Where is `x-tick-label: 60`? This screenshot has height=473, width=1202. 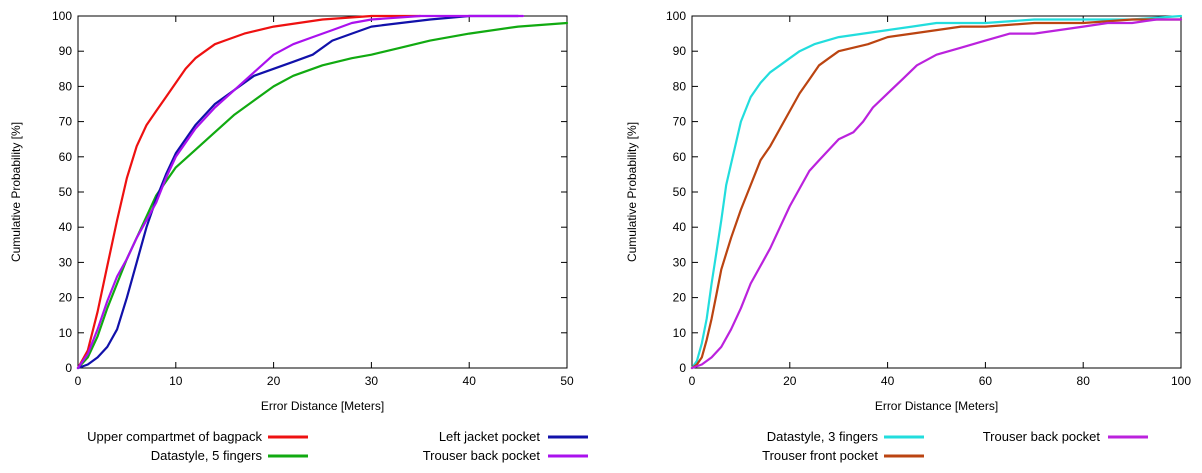 x-tick-label: 60 is located at coordinates (986, 381).